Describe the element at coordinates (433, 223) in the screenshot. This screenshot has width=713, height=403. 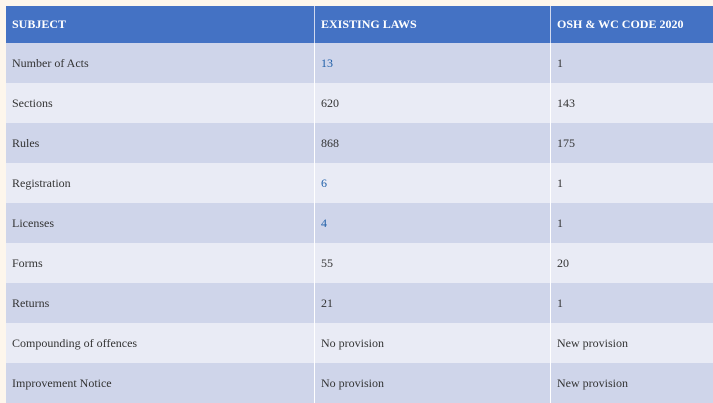
I see `existing-laws-cell: 4` at that location.